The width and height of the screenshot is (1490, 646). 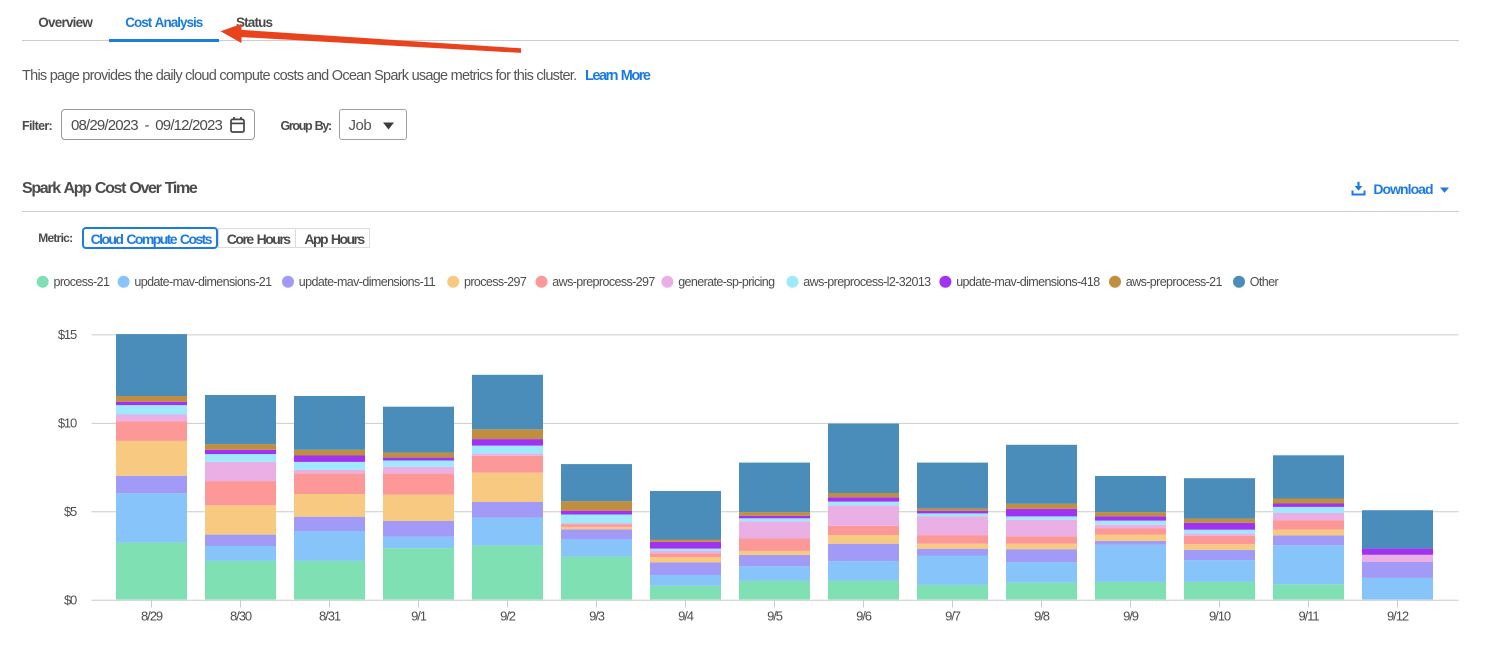 I want to click on svg-text: process-21, so click(x=82, y=282).